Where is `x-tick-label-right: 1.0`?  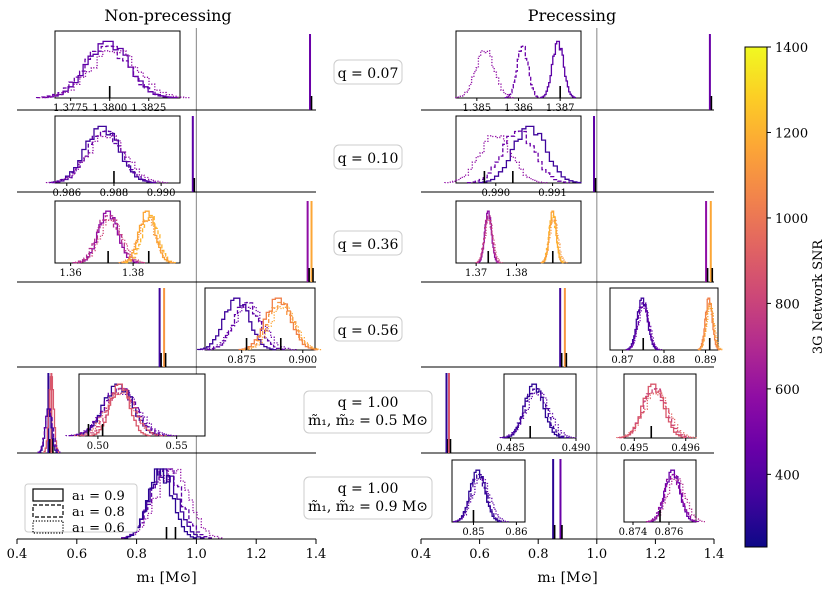 x-tick-label-right: 1.0 is located at coordinates (596, 554).